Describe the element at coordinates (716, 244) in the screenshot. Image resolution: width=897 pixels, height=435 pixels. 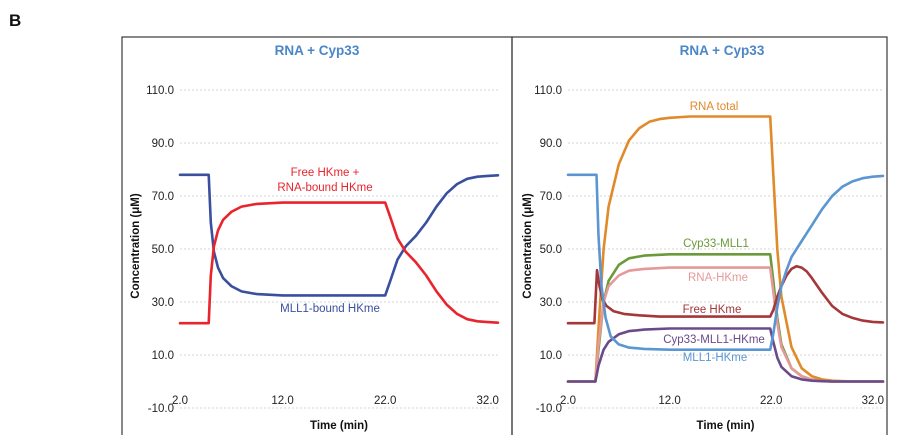
I see `series-label-cyp33-mll1: Cyp33-MLL1` at that location.